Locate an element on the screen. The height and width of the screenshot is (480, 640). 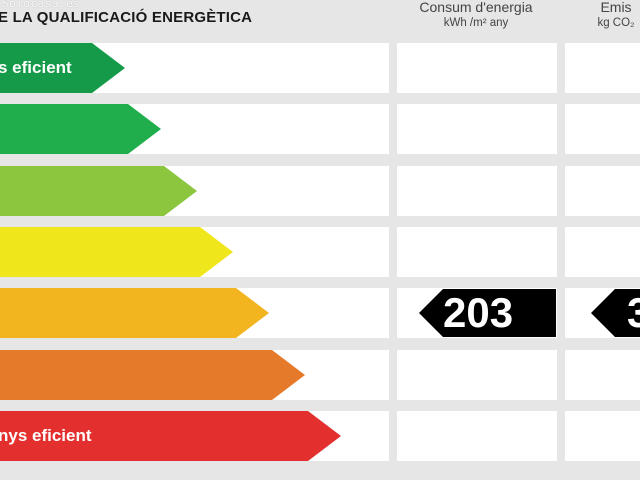
label-title: E LA QUALIFICACIÓ ENERGÈTICA is located at coordinates (126, 17).